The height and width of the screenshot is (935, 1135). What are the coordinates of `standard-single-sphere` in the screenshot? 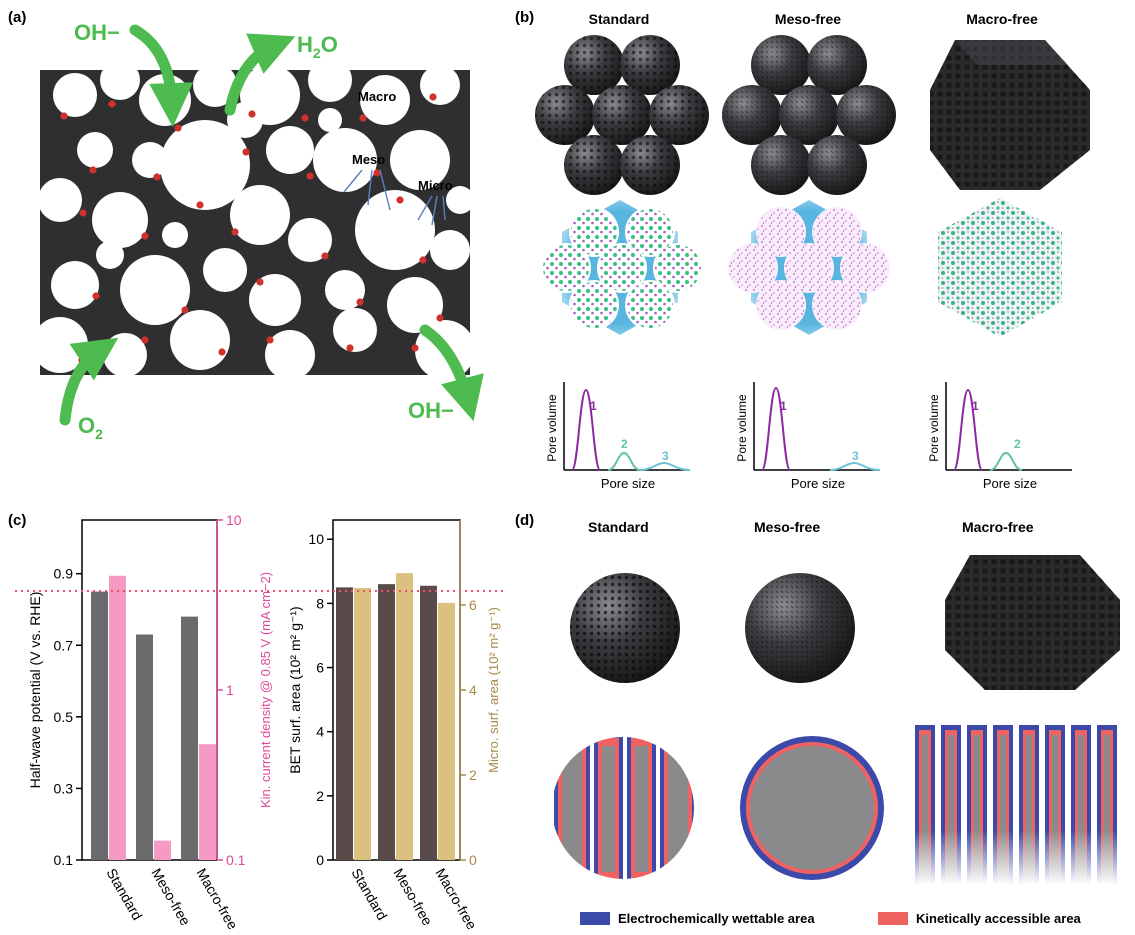 It's located at (625, 628).